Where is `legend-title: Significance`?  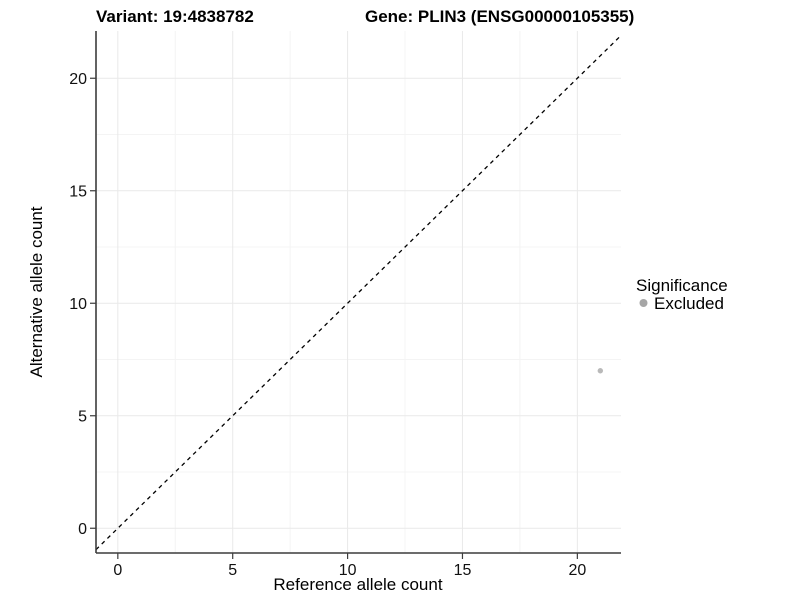
legend-title: Significance is located at coordinates (682, 285).